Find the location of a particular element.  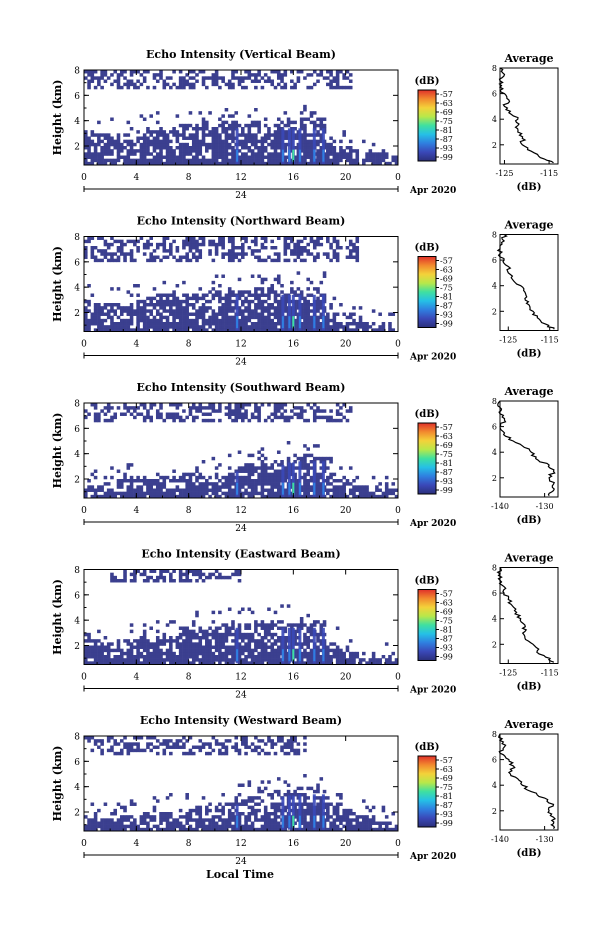

average-frame is located at coordinates (529, 282).